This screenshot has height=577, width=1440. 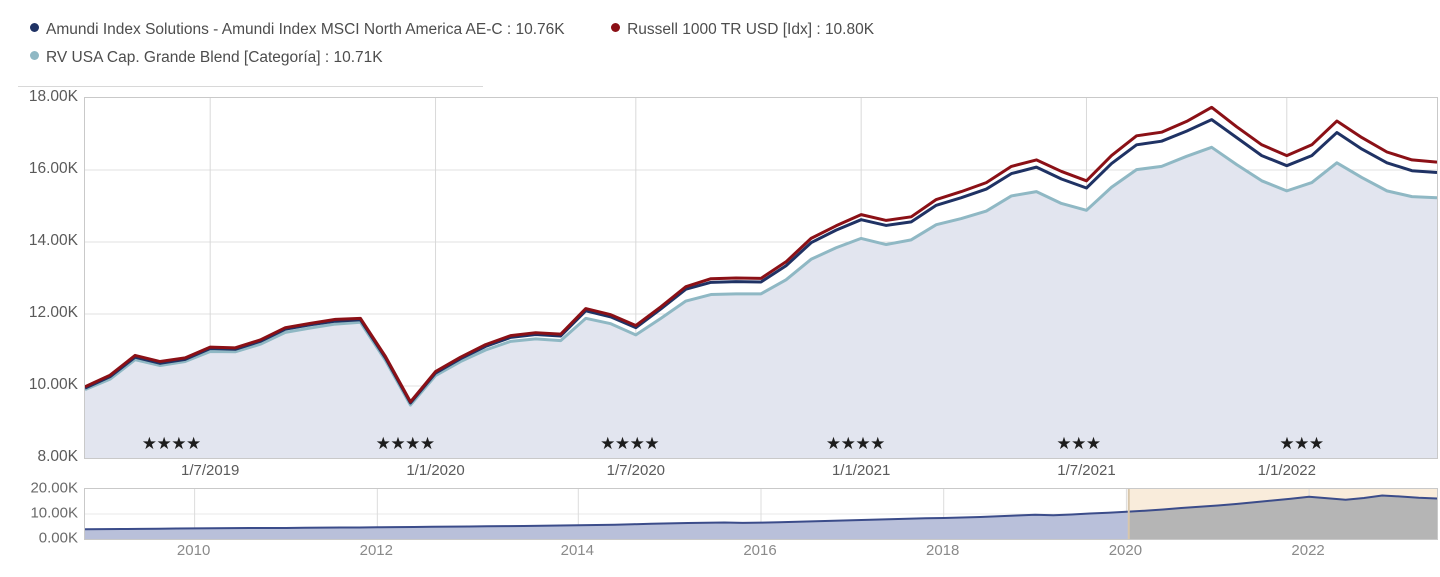 What do you see at coordinates (435, 470) in the screenshot?
I see `x-axis-tick-label: 1/1/2020` at bounding box center [435, 470].